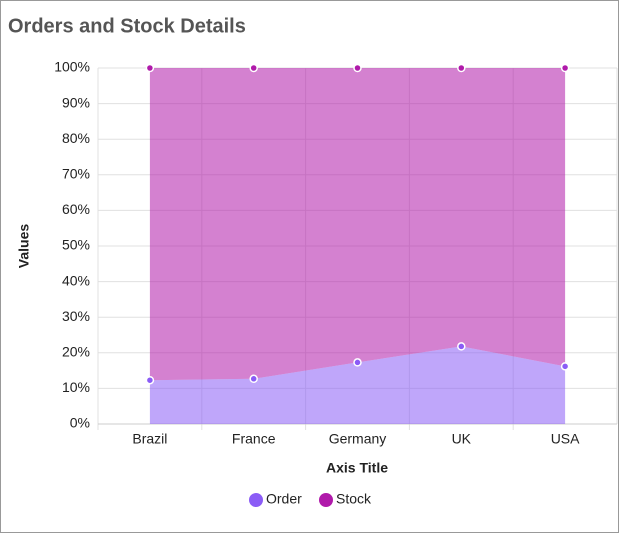  I want to click on y-tick-label: 0%, so click(80, 423).